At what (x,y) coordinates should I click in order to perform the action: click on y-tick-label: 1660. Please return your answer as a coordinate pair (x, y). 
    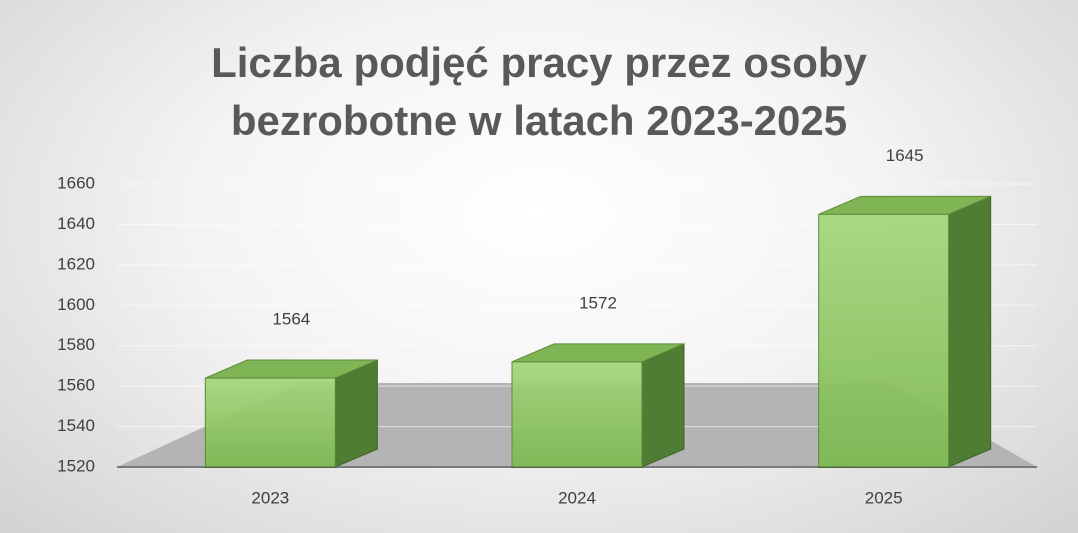
    Looking at the image, I should click on (76, 182).